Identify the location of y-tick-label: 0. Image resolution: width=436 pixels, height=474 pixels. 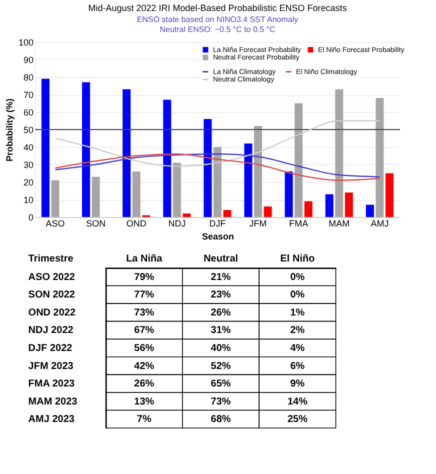
(31, 217).